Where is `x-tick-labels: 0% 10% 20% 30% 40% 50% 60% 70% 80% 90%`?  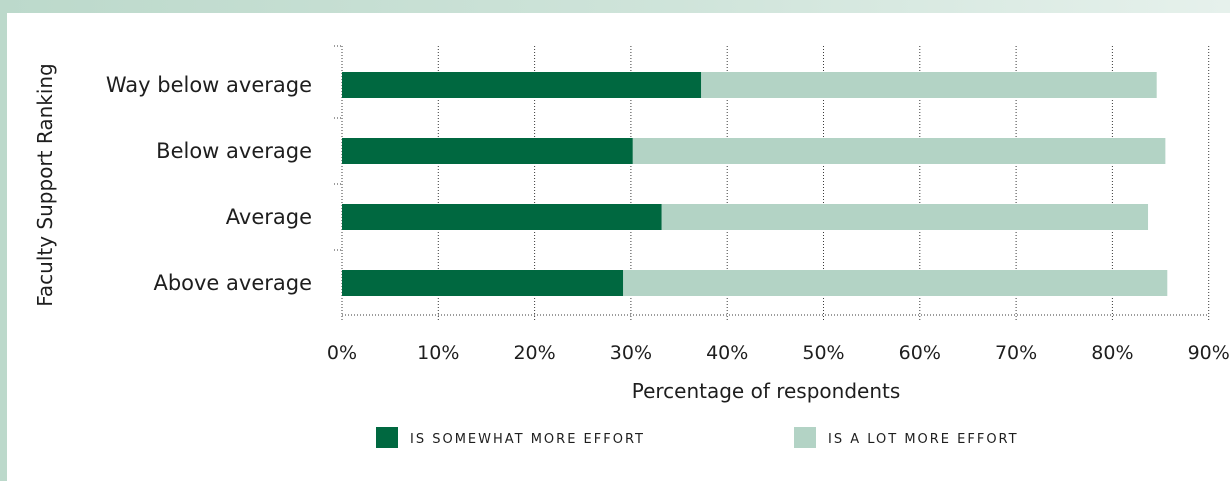
x-tick-labels: 0% 10% 20% 30% 40% 50% 60% 70% 80% 90% is located at coordinates (778, 353).